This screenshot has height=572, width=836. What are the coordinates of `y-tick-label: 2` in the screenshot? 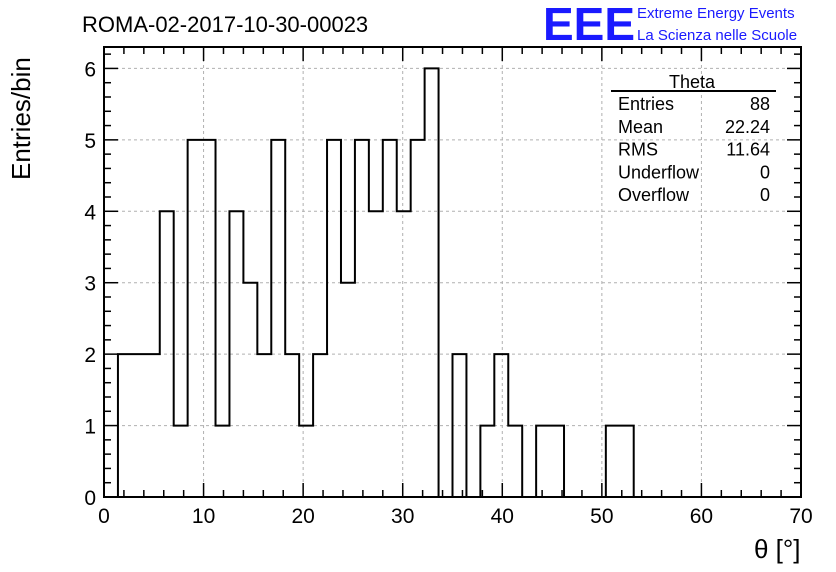 It's located at (90, 355).